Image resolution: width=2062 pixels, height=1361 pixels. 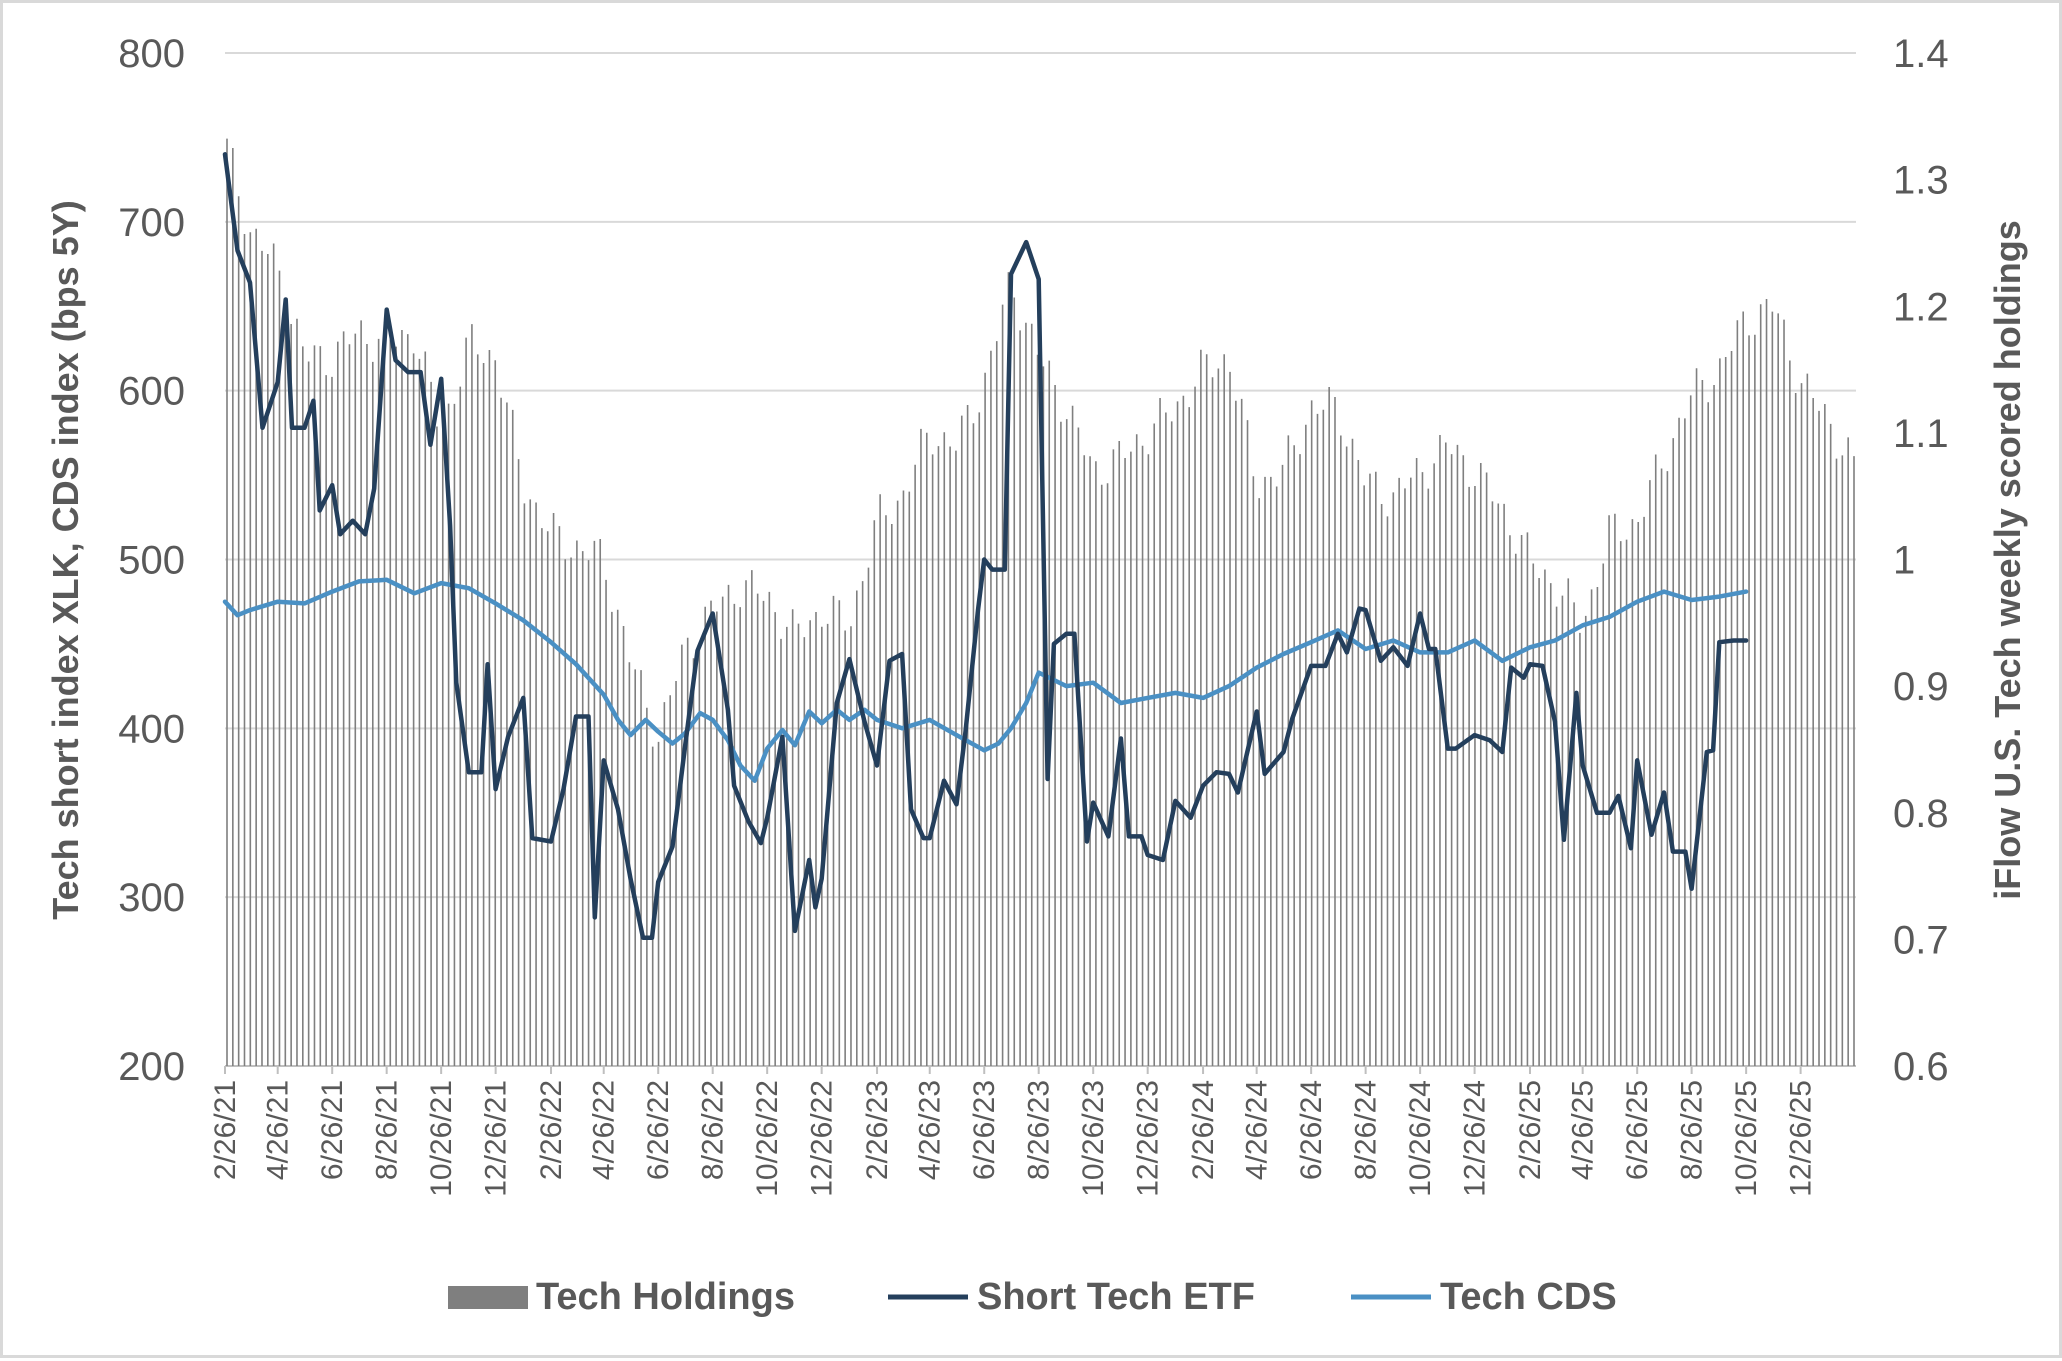 What do you see at coordinates (151, 898) in the screenshot?
I see `left-tick-label: 300` at bounding box center [151, 898].